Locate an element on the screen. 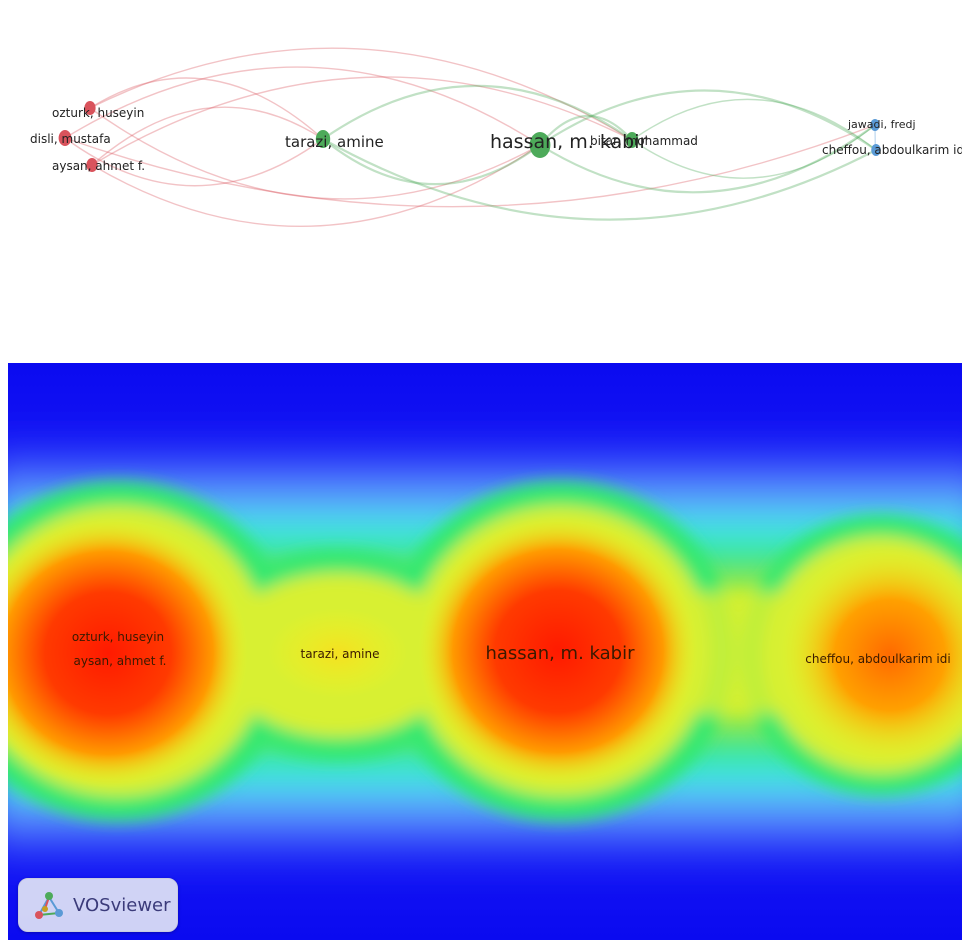 This screenshot has height=940, width=962. edge-ozturk-bitar is located at coordinates (361, 94).